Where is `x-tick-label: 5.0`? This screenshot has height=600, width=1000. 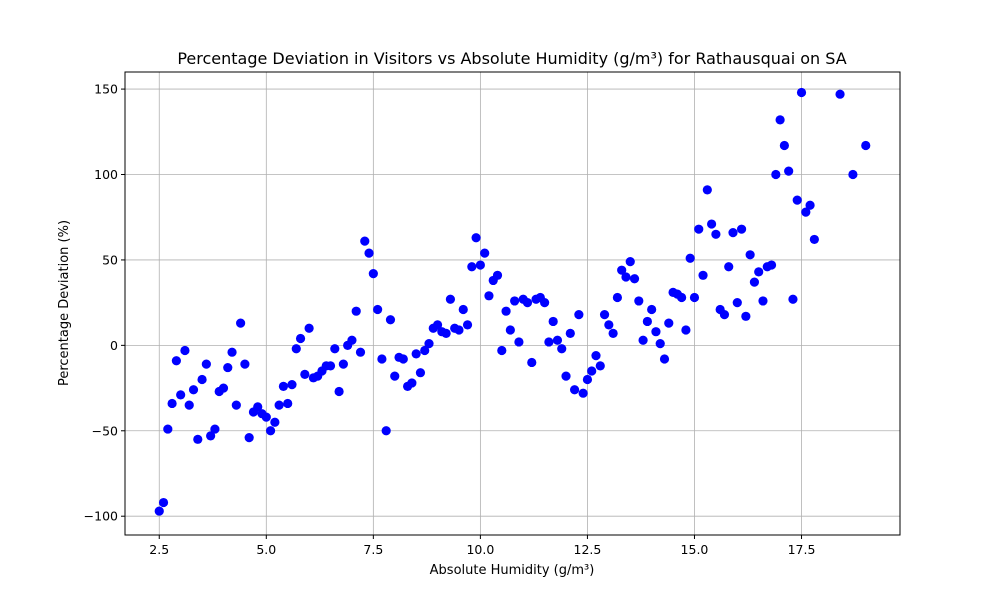 x-tick-label: 5.0 is located at coordinates (266, 549).